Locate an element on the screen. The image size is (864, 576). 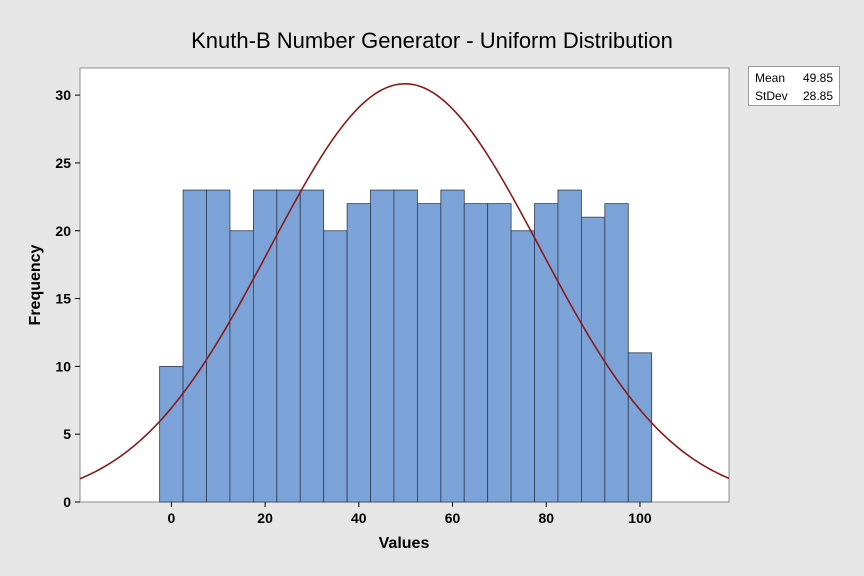
y-axis: 0 5 10 15 20 25 30 is located at coordinates (67, 298).